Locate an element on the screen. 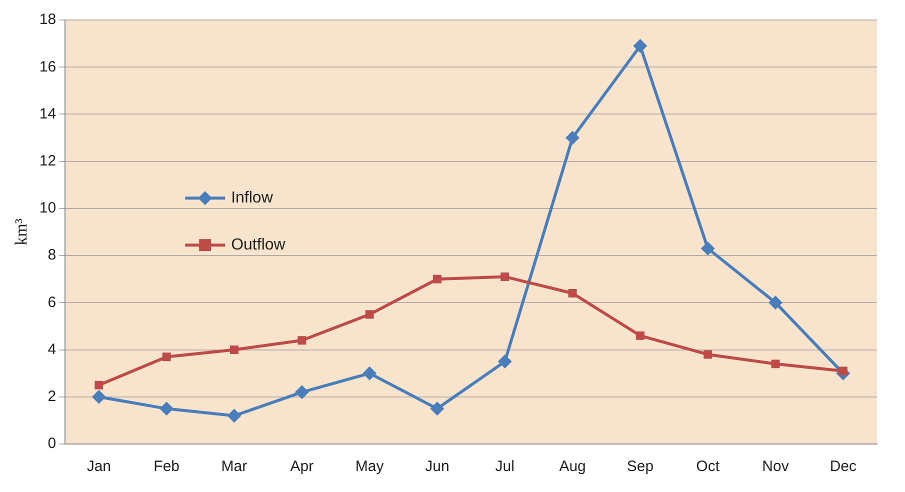 The height and width of the screenshot is (492, 905). x-tick-label: Mar is located at coordinates (234, 467).